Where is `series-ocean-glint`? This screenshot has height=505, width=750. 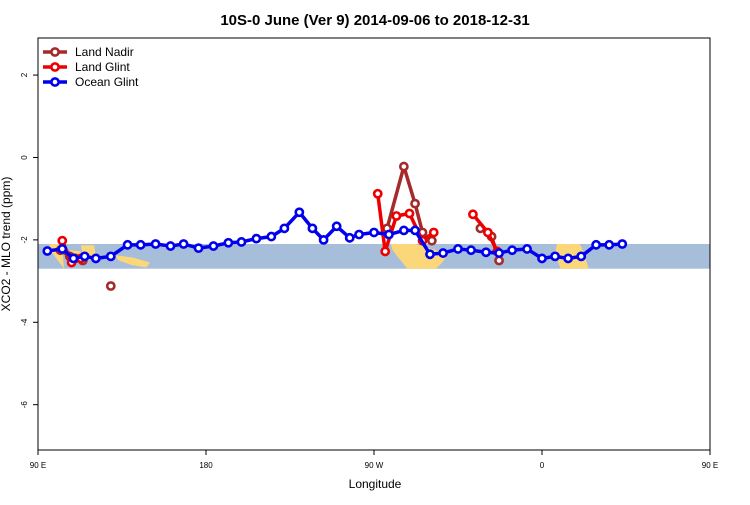
series-ocean-glint is located at coordinates (335, 235).